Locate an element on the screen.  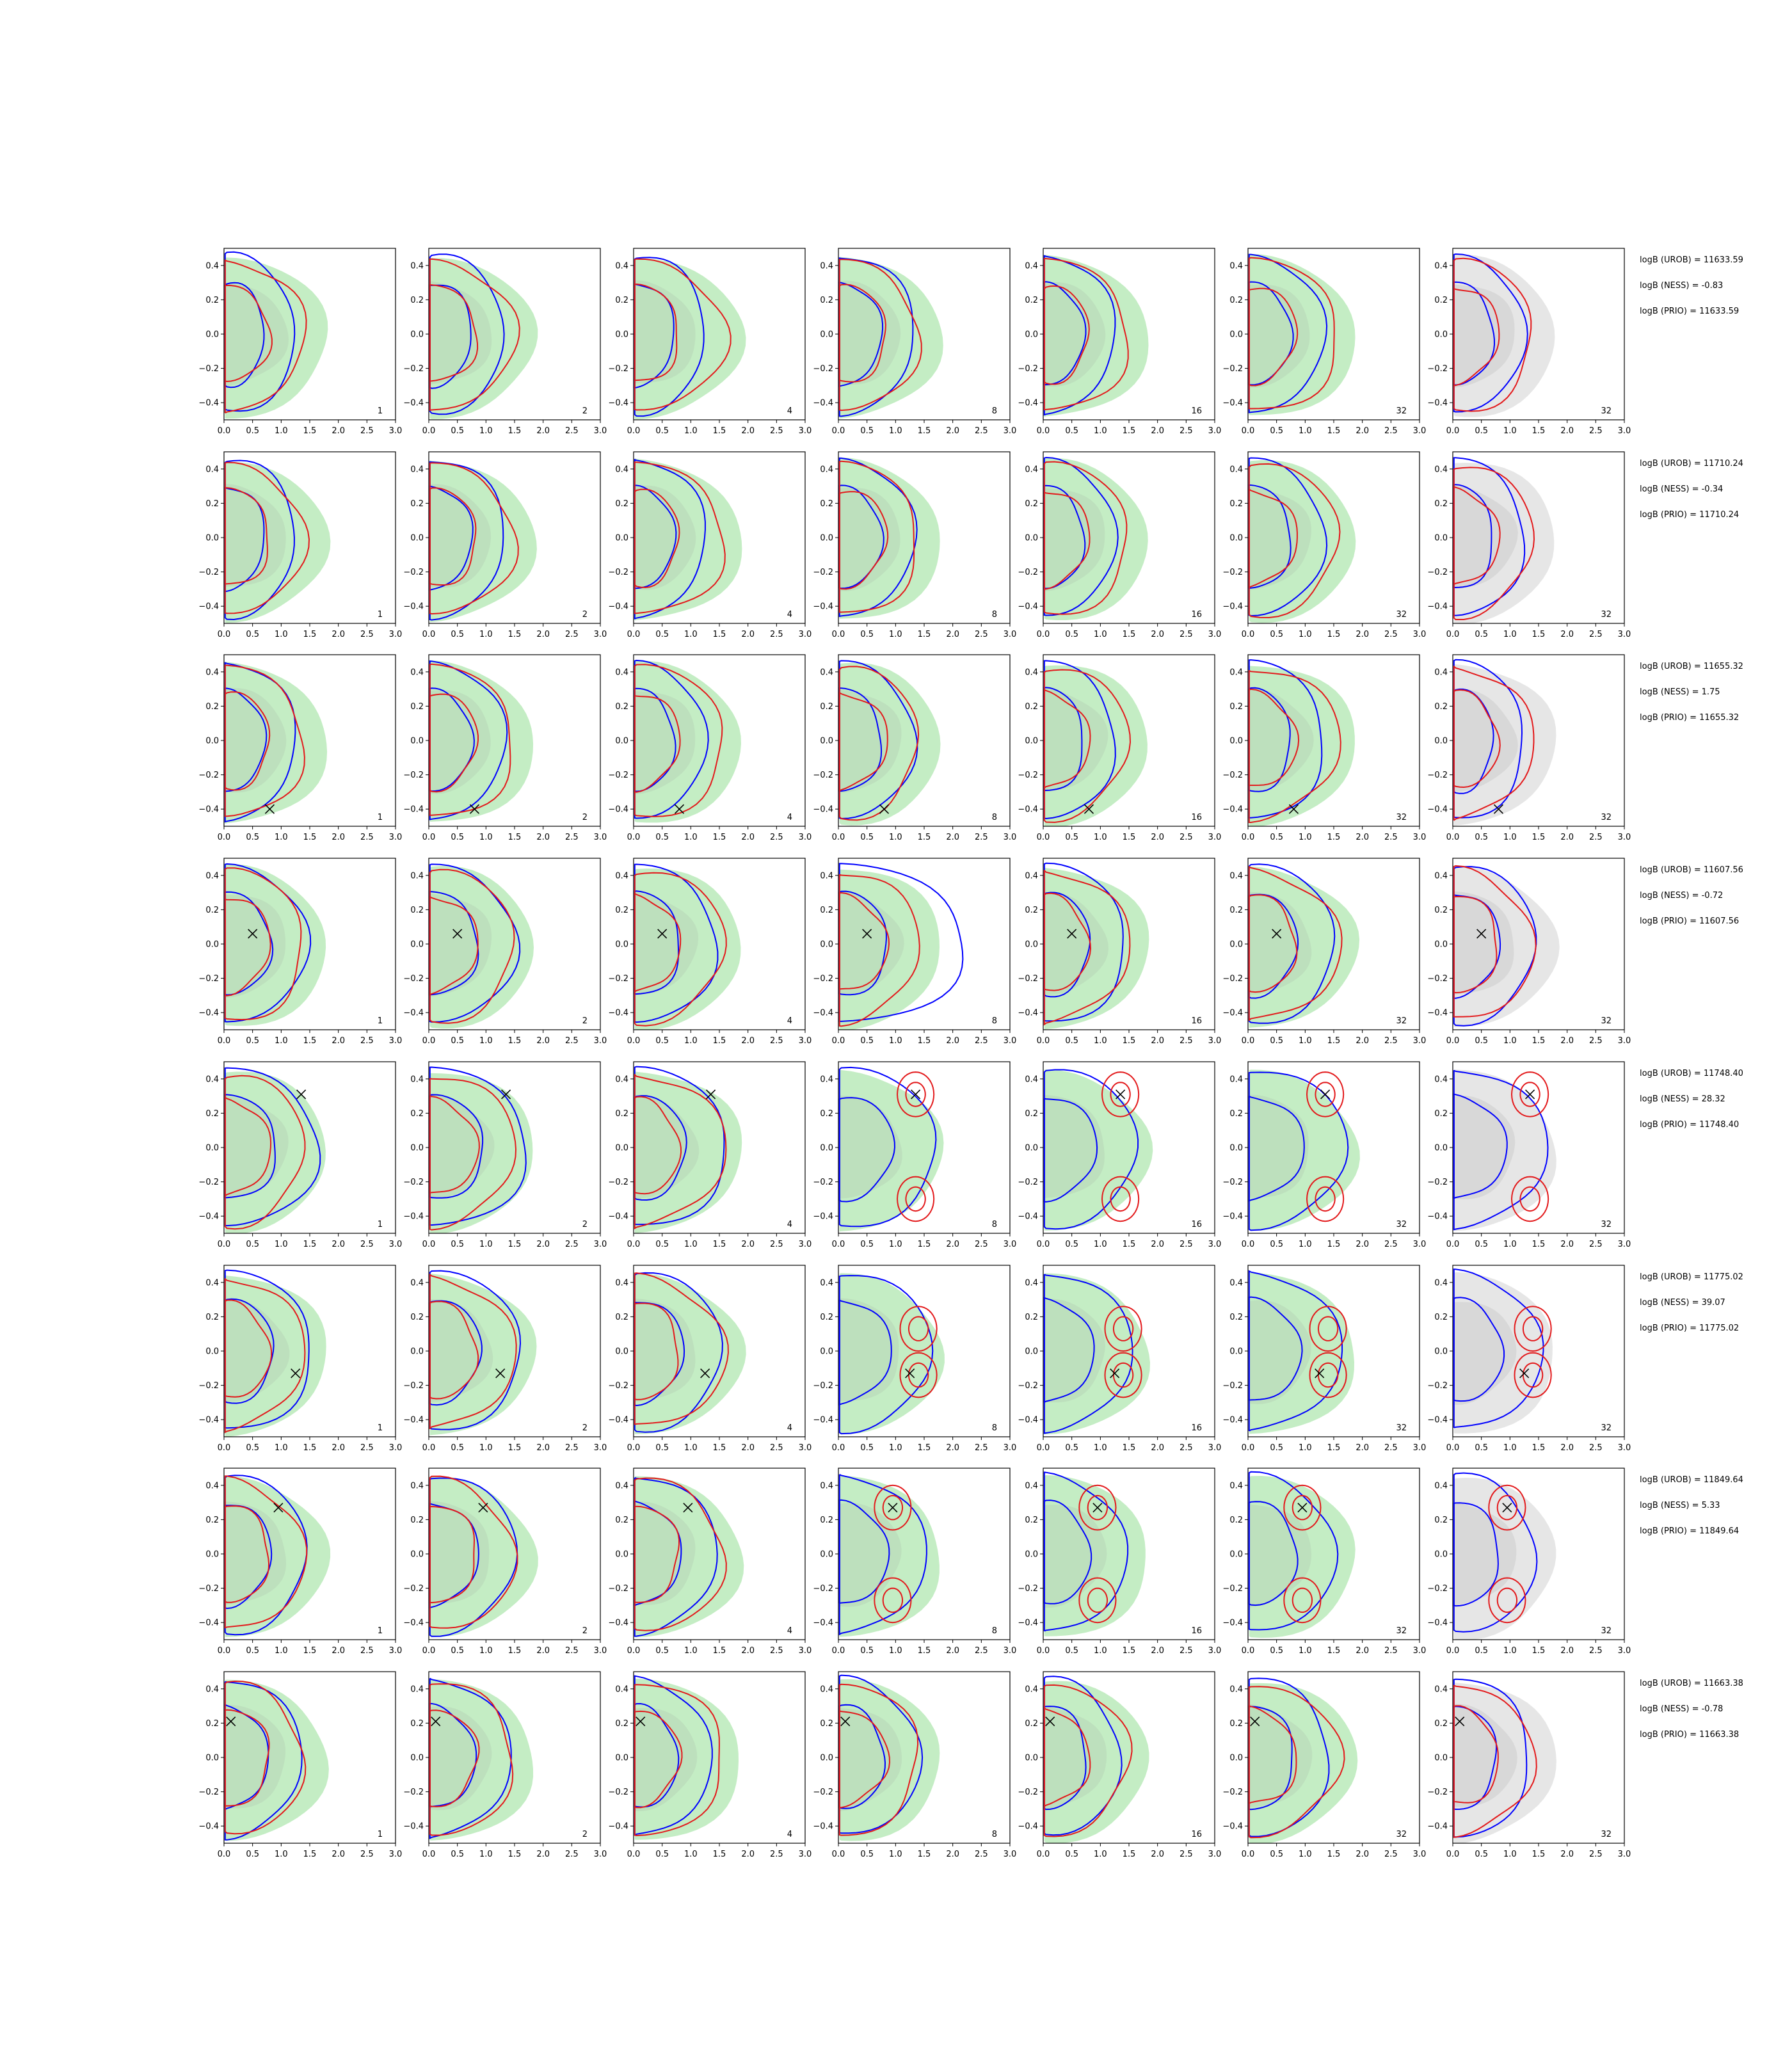
panel-r1-c3: 0.0 0.5 1.0 1.5 2.0 2.5 3.0 −0.4 −0.2 0.0 0.2 0.4 4 is located at coordinates (710, 342).